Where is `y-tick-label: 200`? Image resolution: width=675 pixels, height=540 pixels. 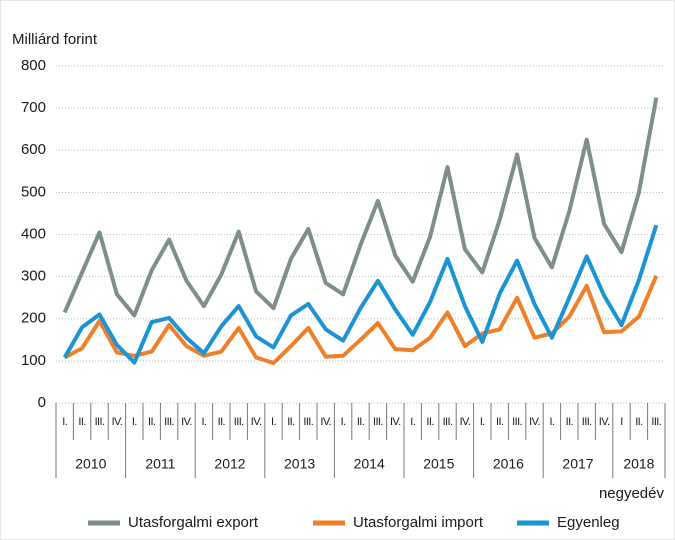 y-tick-label: 200 is located at coordinates (33, 318).